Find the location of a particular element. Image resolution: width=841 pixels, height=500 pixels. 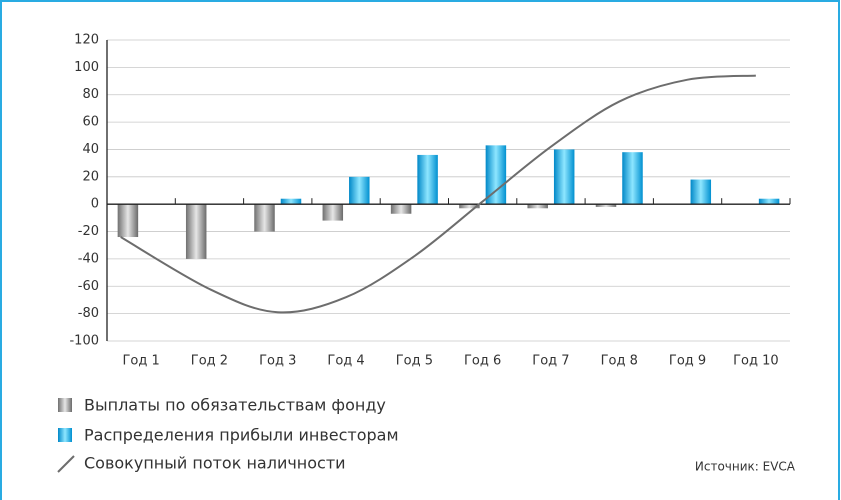

y-tick-label: 100 is located at coordinates (86, 67).